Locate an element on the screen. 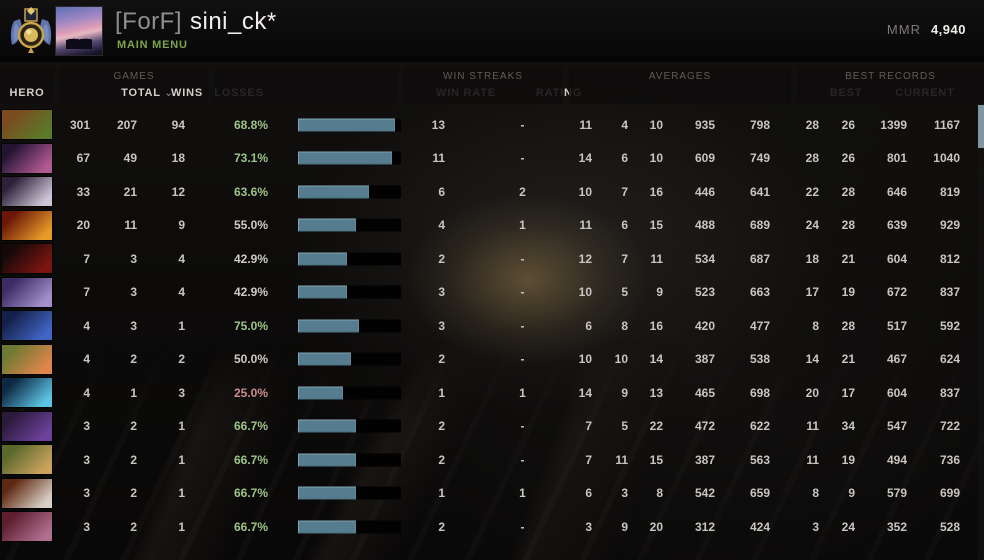 The width and height of the screenshot is (984, 560). avg-kills-value: 11 is located at coordinates (585, 225).